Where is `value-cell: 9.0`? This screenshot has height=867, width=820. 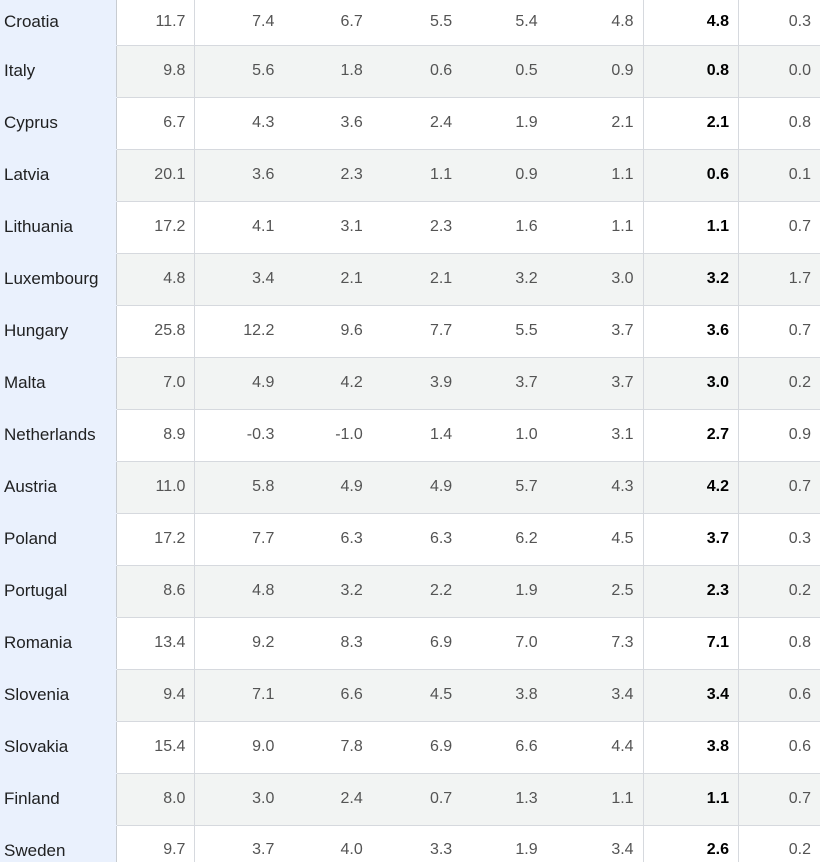 value-cell: 9.0 is located at coordinates (239, 747).